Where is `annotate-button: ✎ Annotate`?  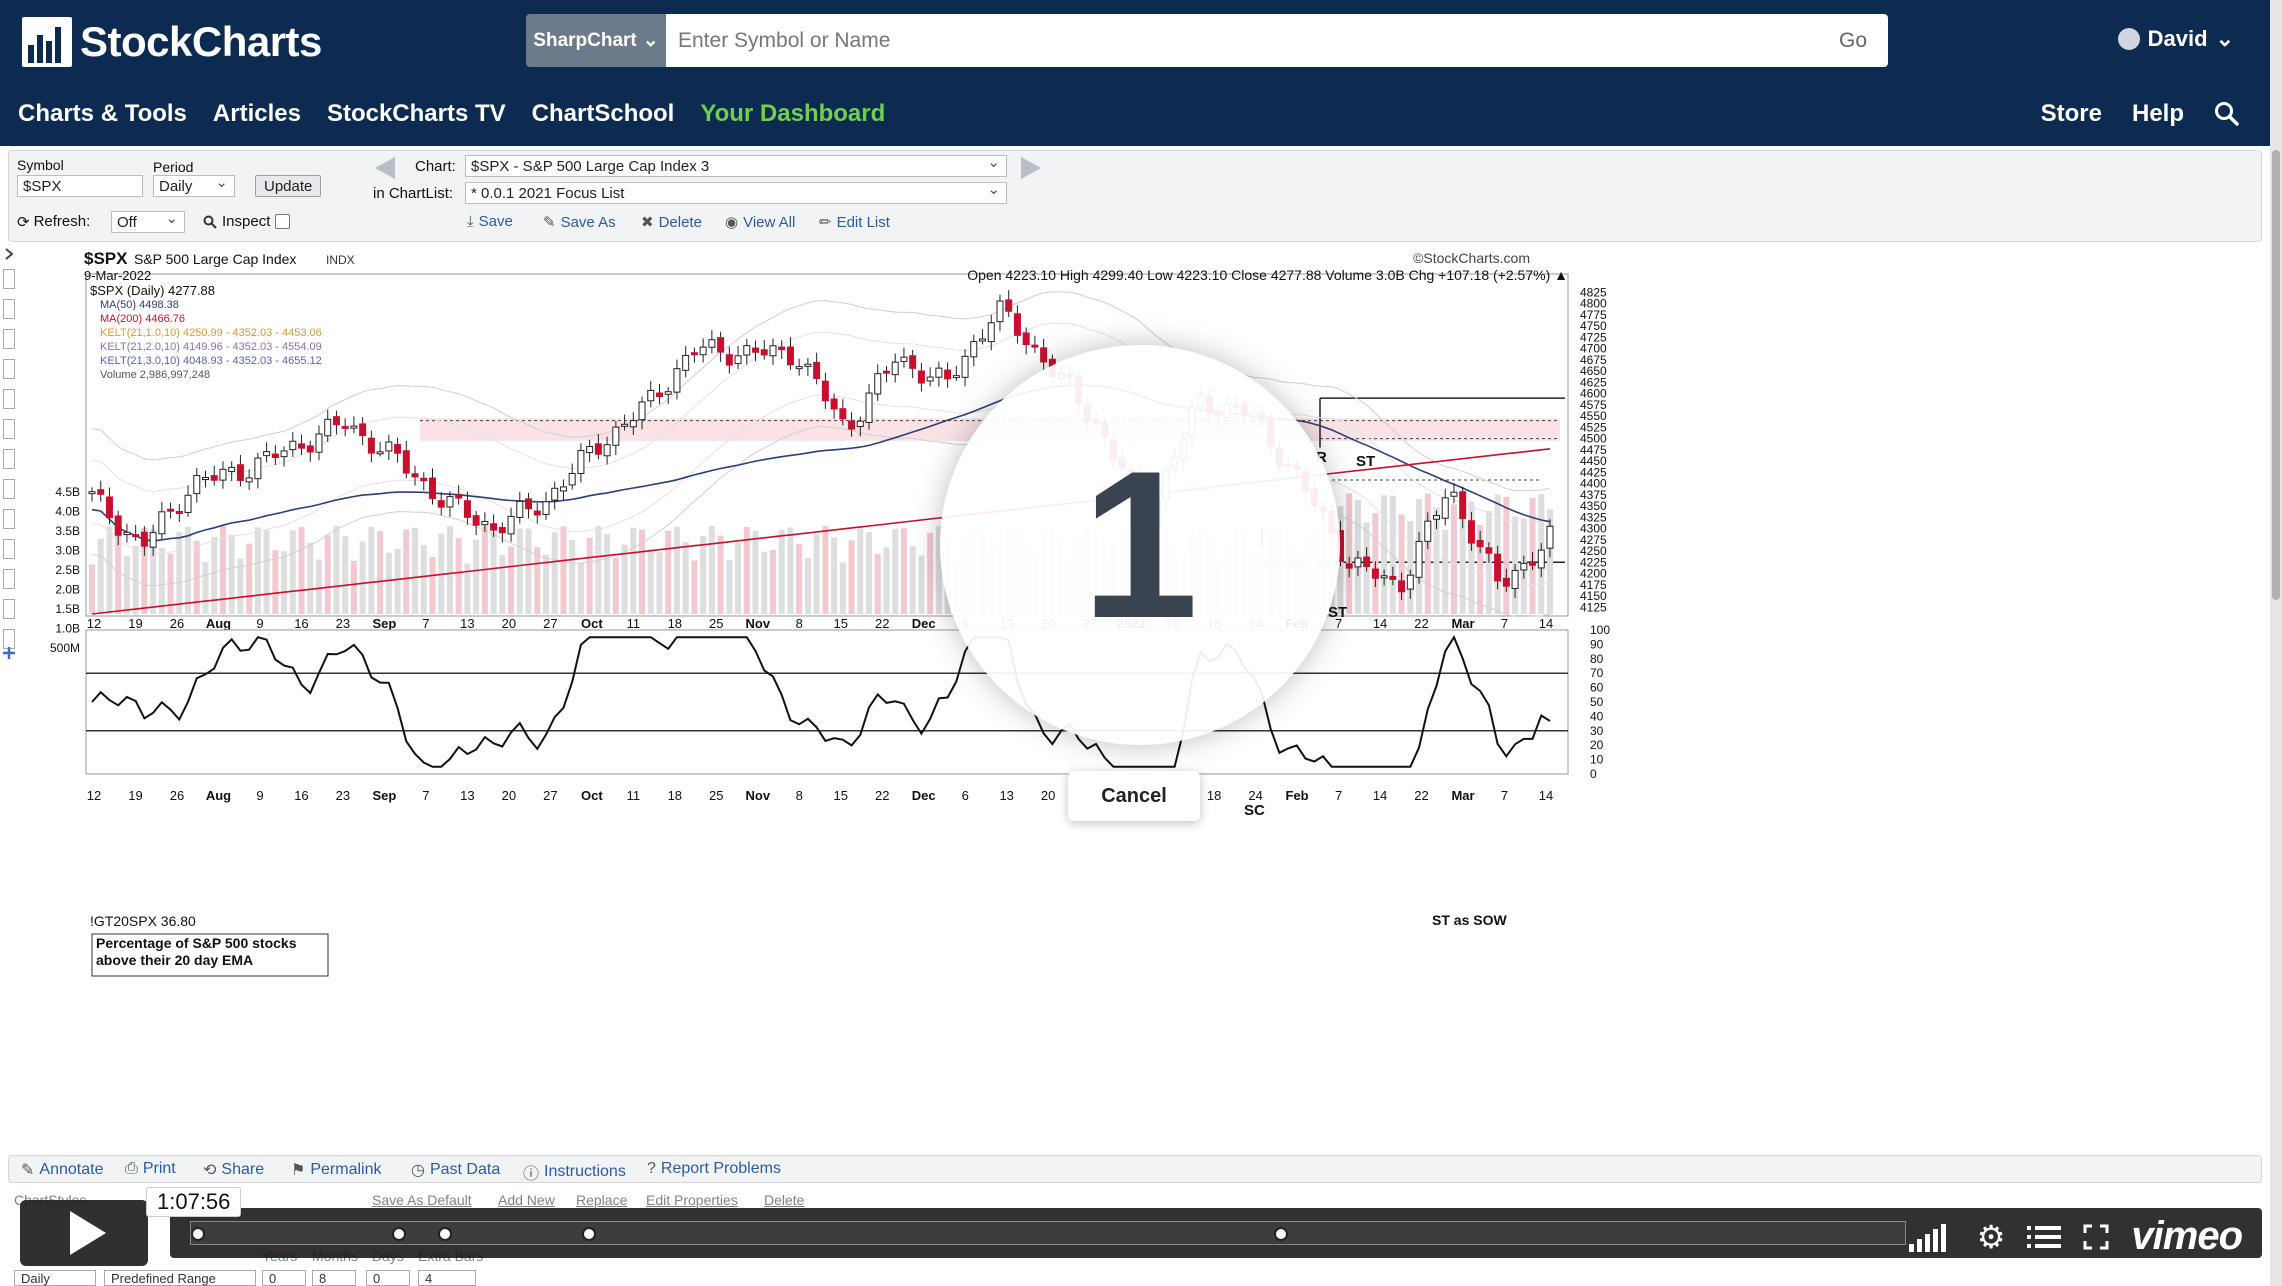
annotate-button: ✎ Annotate is located at coordinates (62, 1170).